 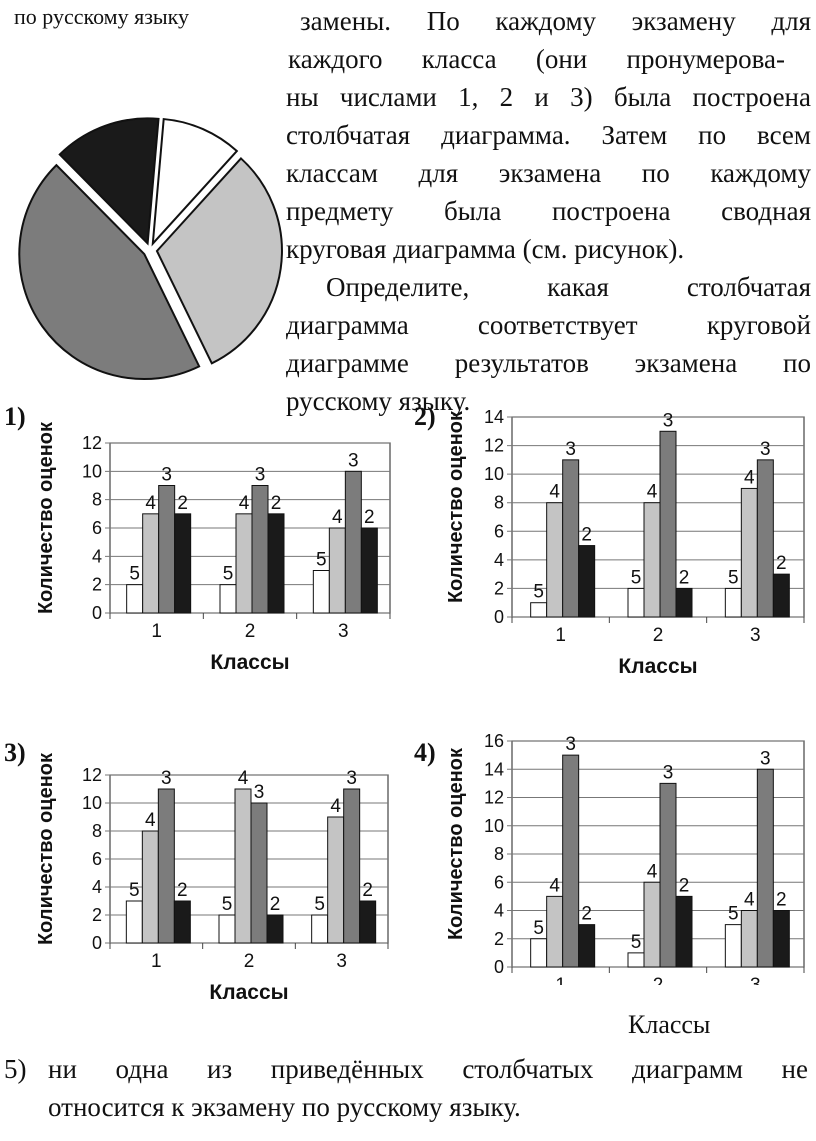 What do you see at coordinates (15, 1069) in the screenshot?
I see `answer-5-number: 5)` at bounding box center [15, 1069].